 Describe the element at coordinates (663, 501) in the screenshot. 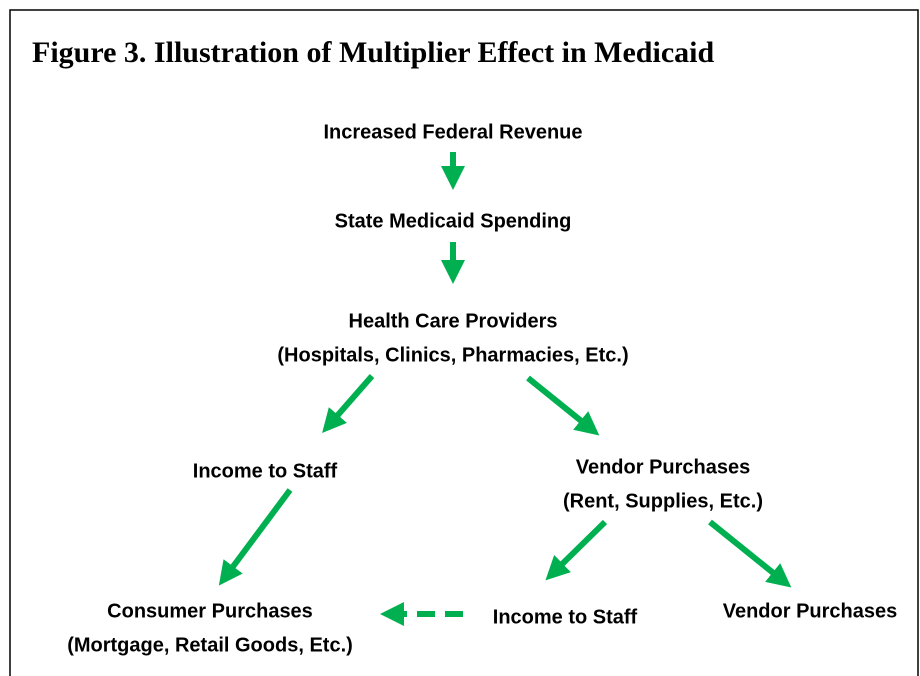

I see `node-sublabel: (Rent, Supplies, Etc.)` at that location.